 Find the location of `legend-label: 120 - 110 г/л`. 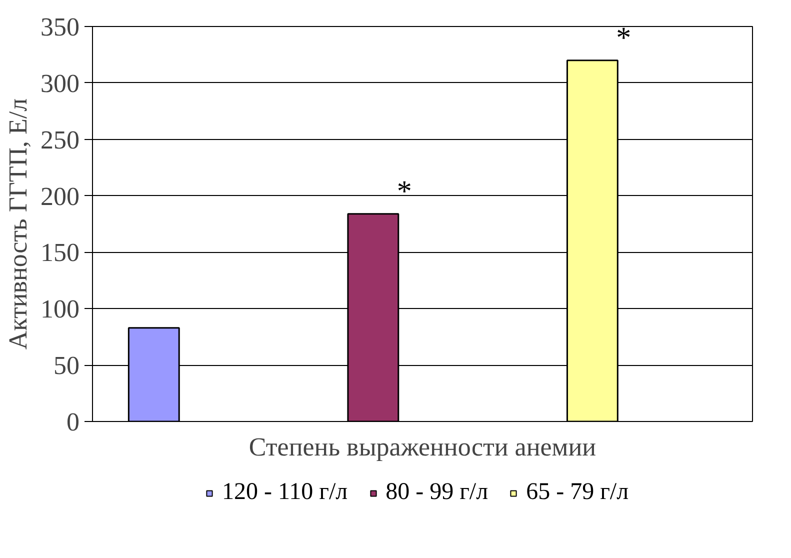

legend-label: 120 - 110 г/л is located at coordinates (285, 492).